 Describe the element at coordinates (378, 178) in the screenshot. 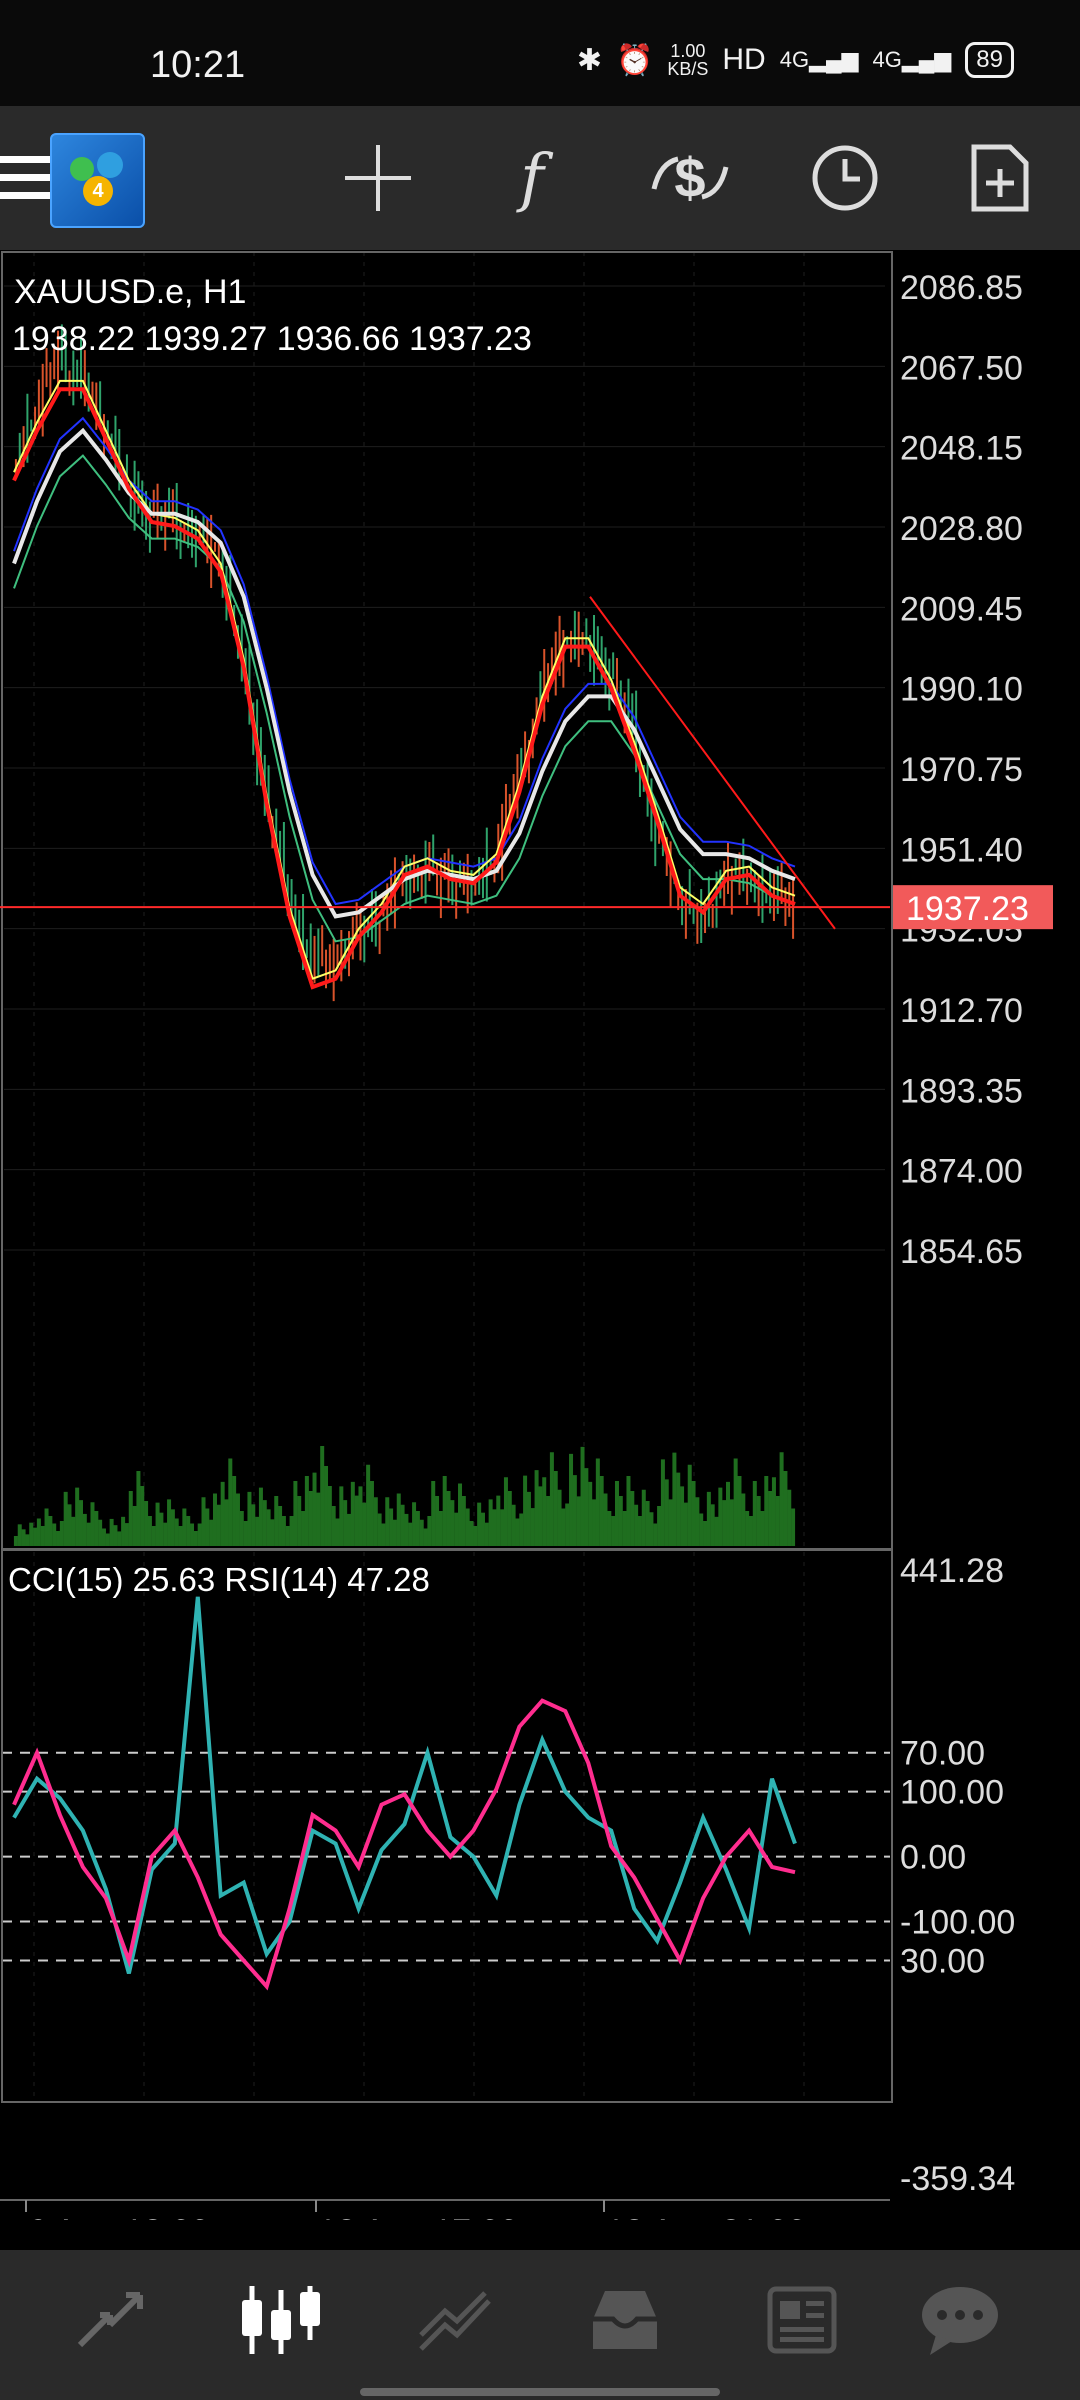

I see `crosshair-icon` at that location.